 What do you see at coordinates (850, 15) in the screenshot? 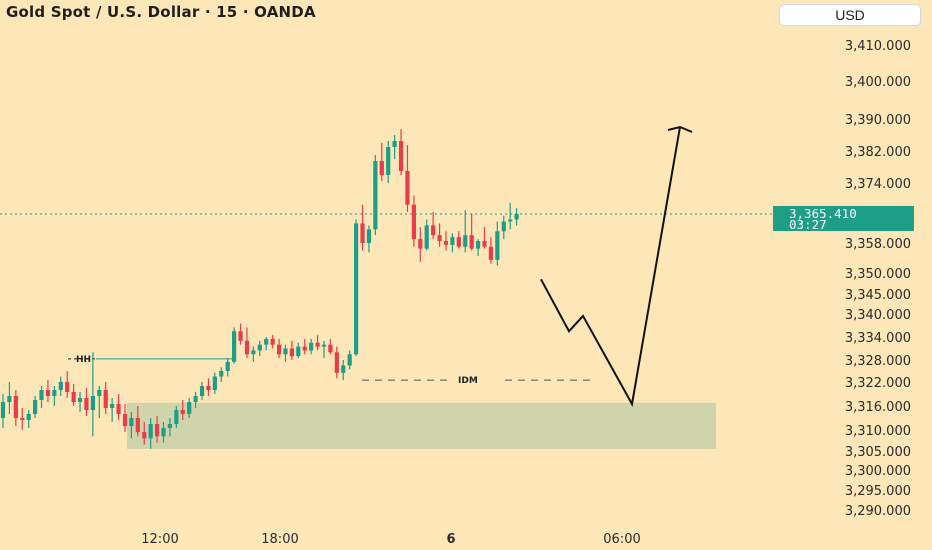
I see `currency-button: USD` at bounding box center [850, 15].